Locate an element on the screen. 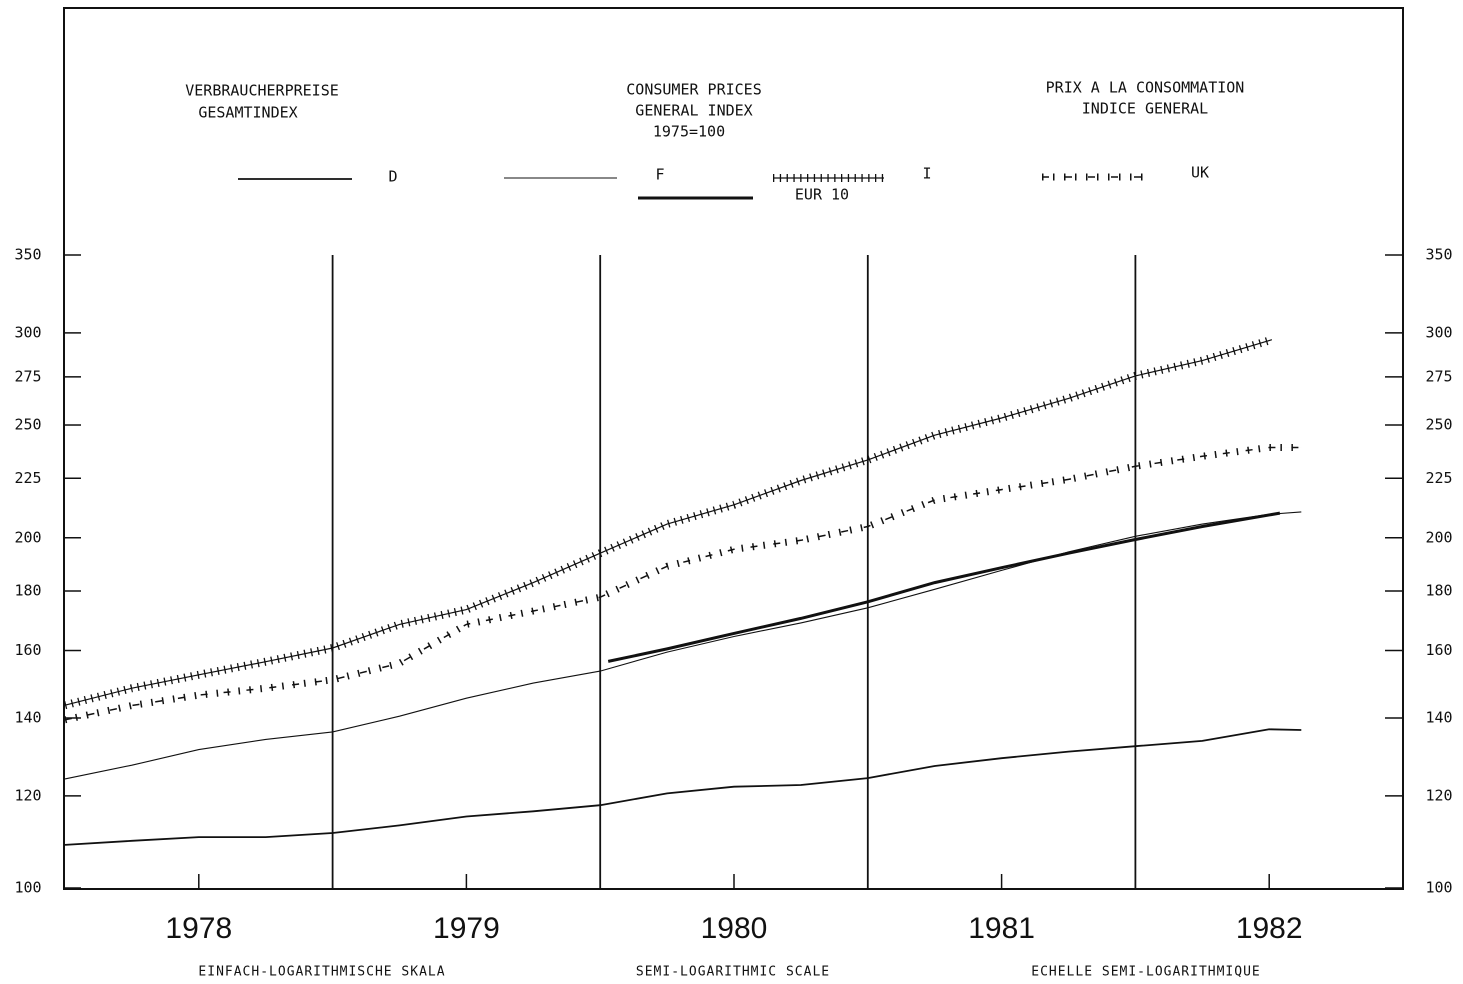 The image size is (1463, 984). y-tick-label: 100 is located at coordinates (27, 888).